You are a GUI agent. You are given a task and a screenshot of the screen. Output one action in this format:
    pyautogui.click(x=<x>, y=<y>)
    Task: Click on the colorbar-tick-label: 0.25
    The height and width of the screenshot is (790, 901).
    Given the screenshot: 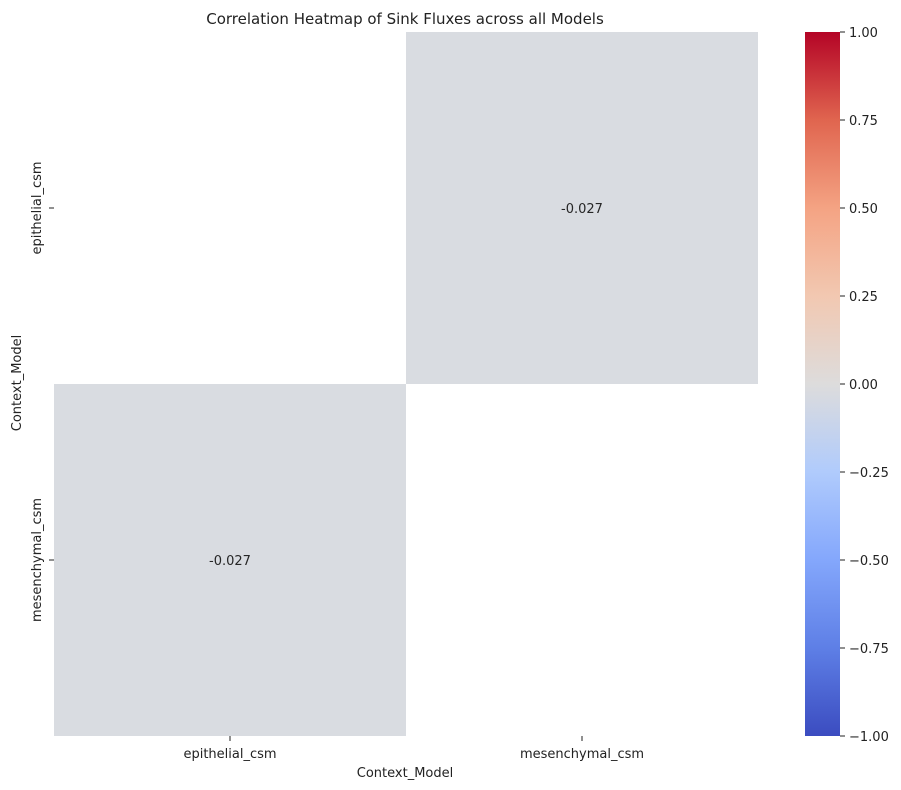 What is the action you would take?
    pyautogui.click(x=863, y=297)
    